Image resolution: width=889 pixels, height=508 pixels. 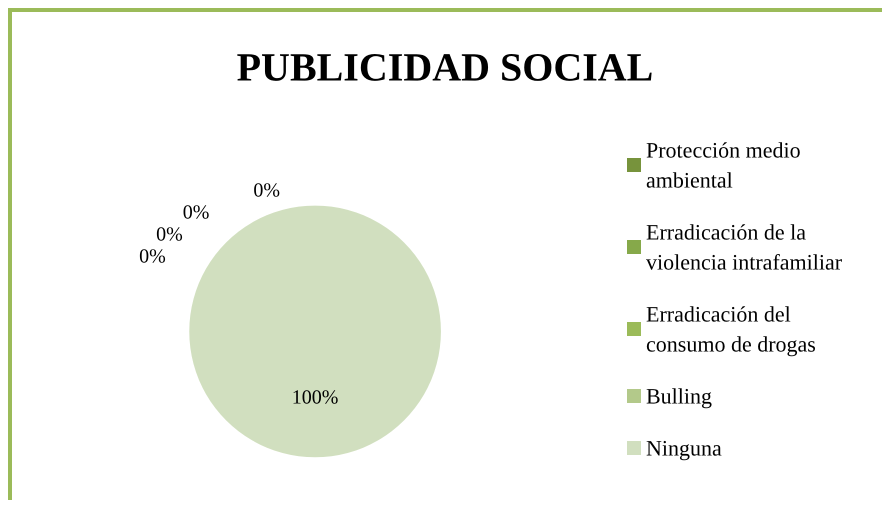 I want to click on legend-label: Protección medio ambiental, so click(x=726, y=165).